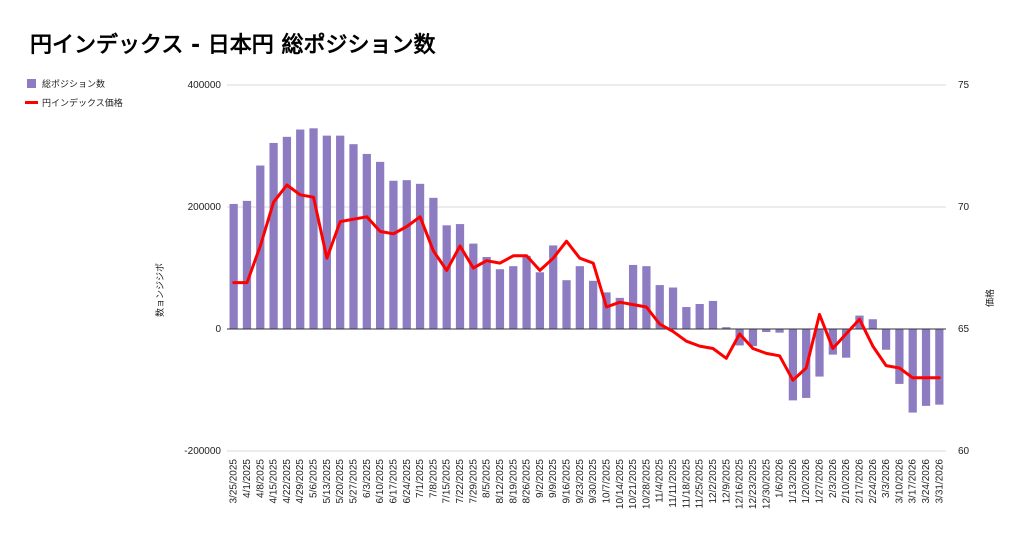  What do you see at coordinates (726, 481) in the screenshot?
I see `x-tick-label: 12/9/2025` at bounding box center [726, 481].